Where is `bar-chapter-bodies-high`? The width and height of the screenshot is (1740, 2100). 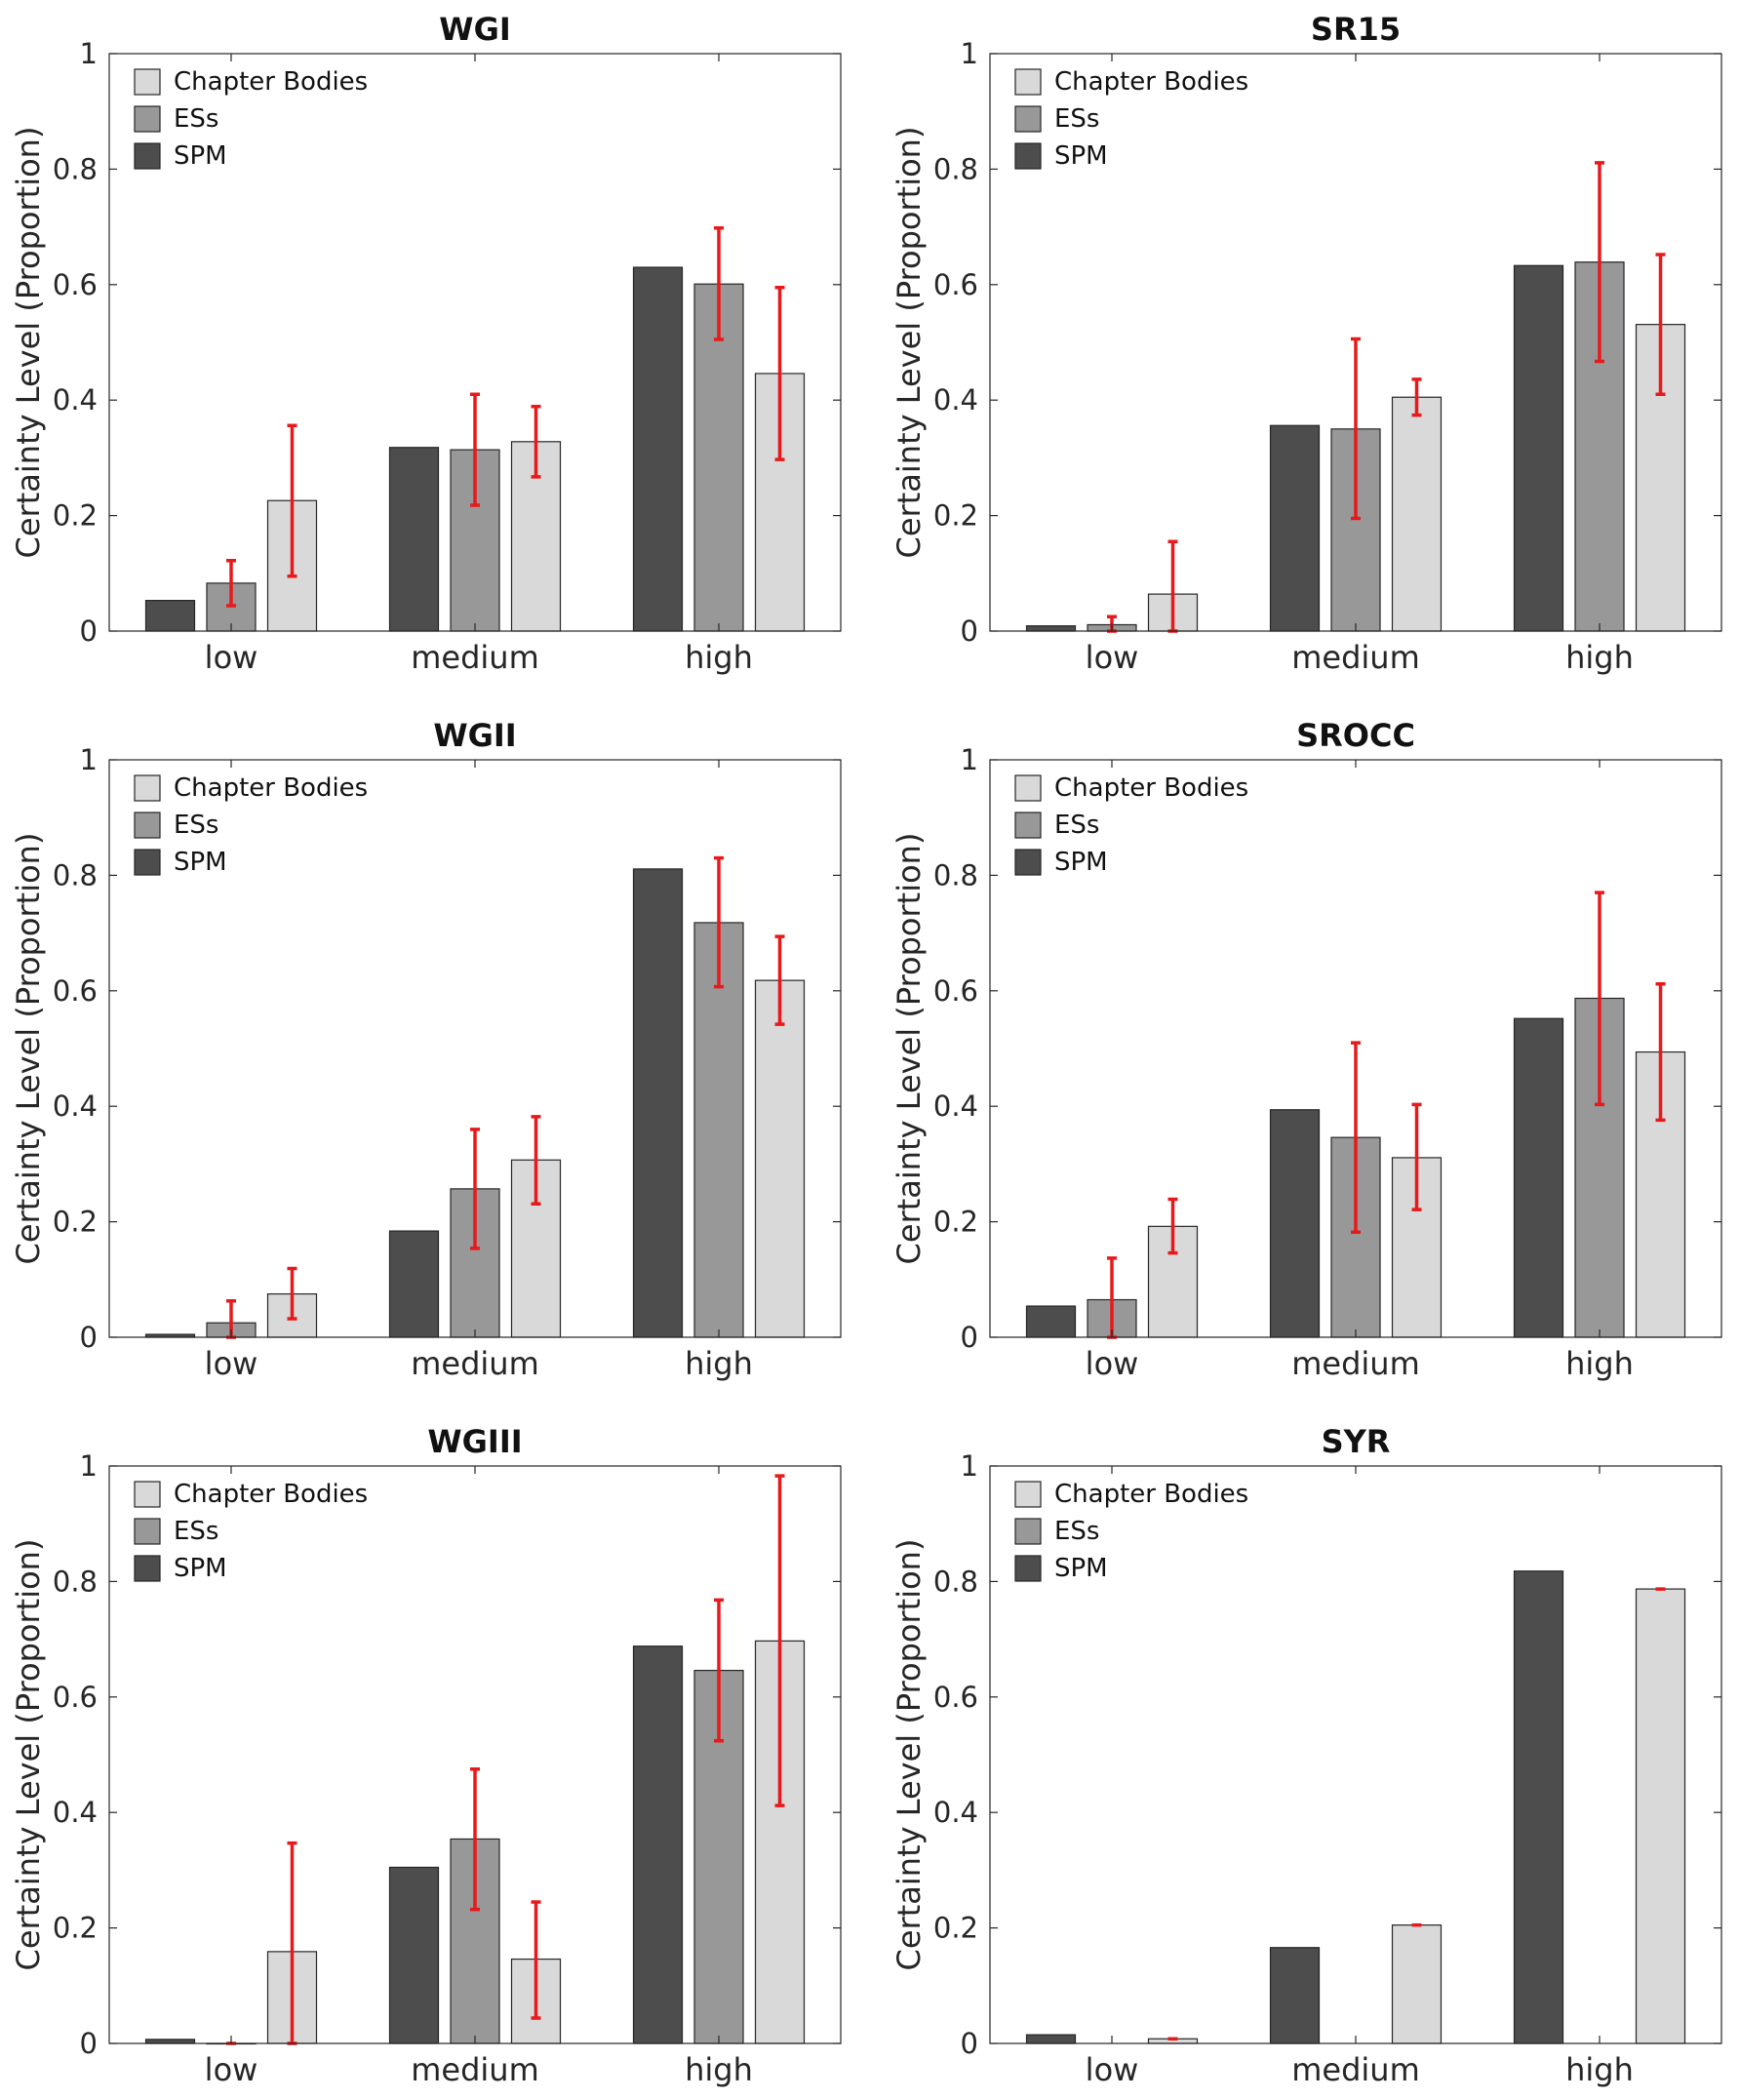 bar-chapter-bodies-high is located at coordinates (780, 1159).